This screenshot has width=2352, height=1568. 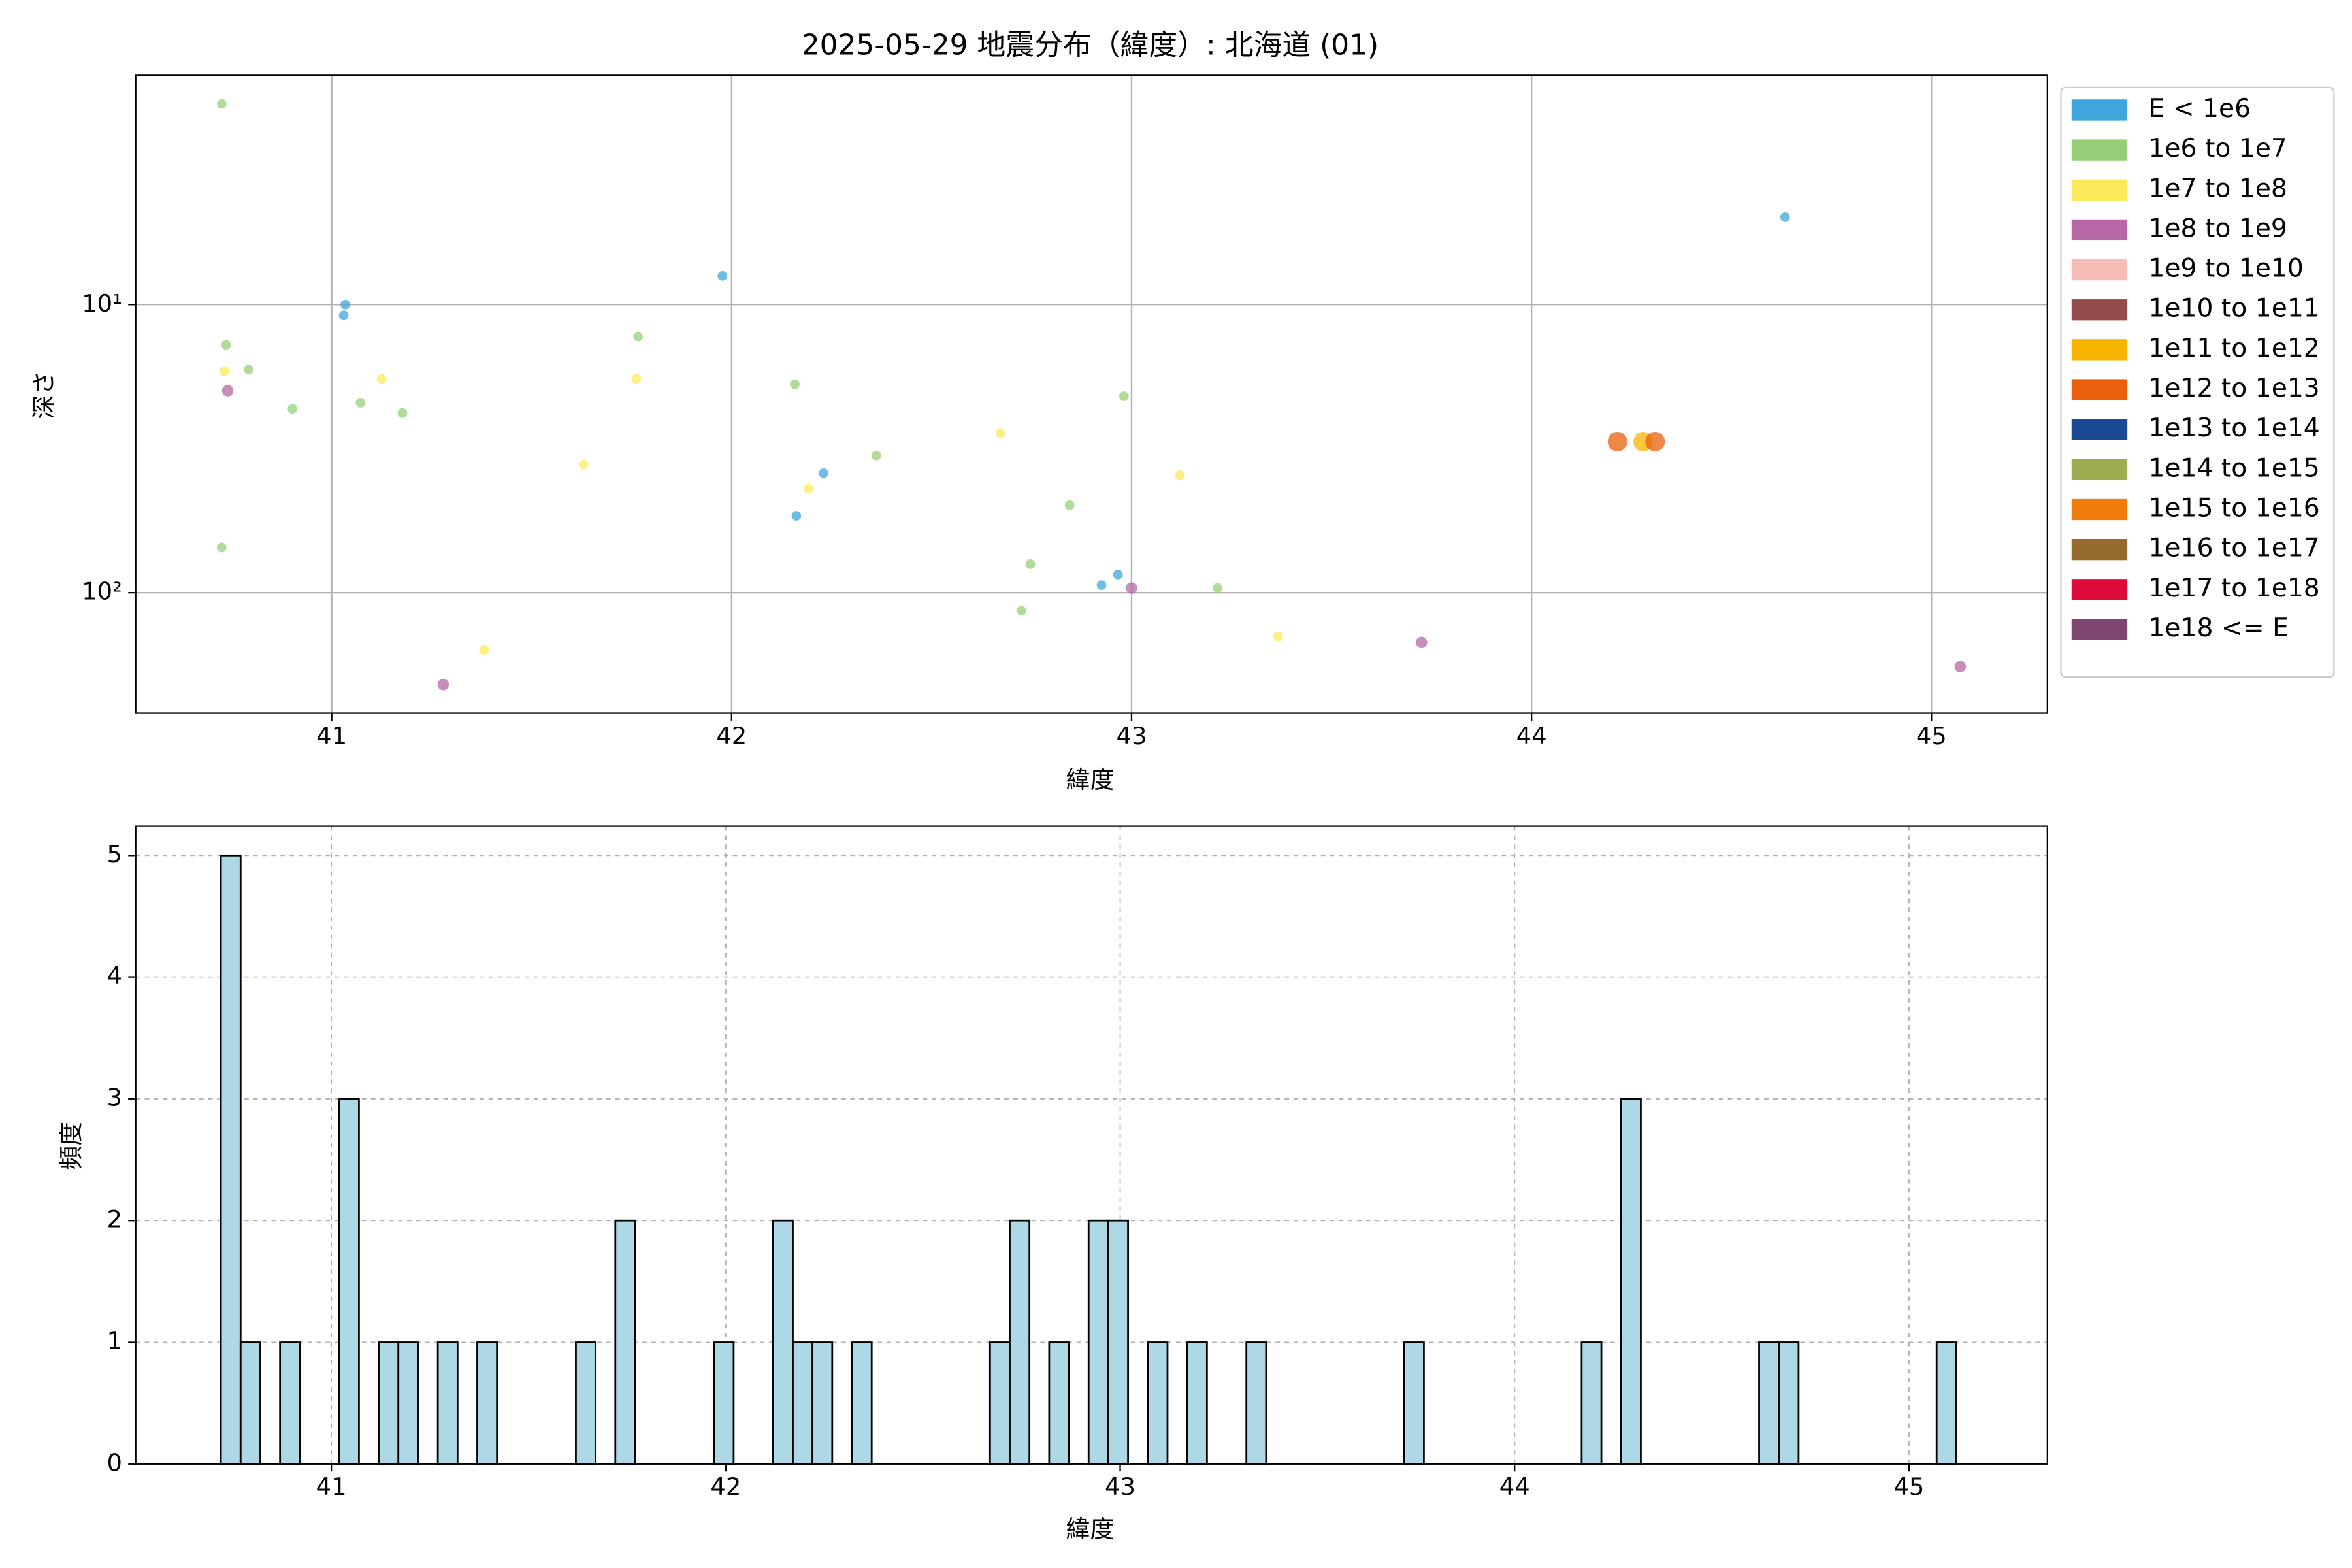 I want to click on x-tick-label: 41, so click(x=331, y=1487).